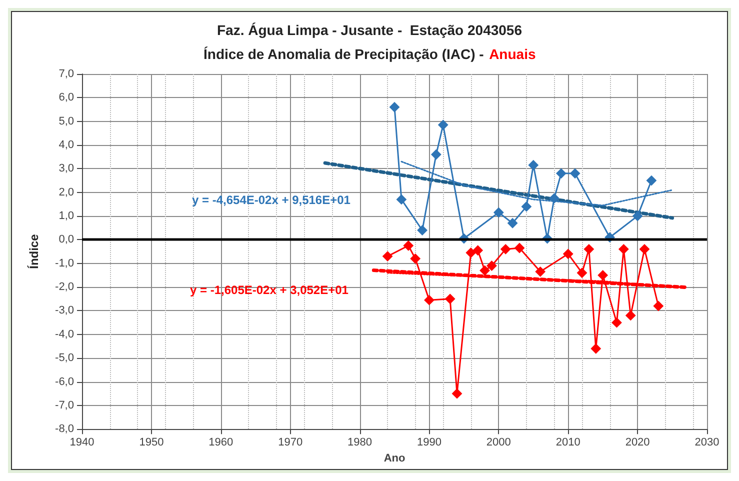 The image size is (739, 481). Describe the element at coordinates (64, 263) in the screenshot. I see `y-tick-label: -1,0` at that location.